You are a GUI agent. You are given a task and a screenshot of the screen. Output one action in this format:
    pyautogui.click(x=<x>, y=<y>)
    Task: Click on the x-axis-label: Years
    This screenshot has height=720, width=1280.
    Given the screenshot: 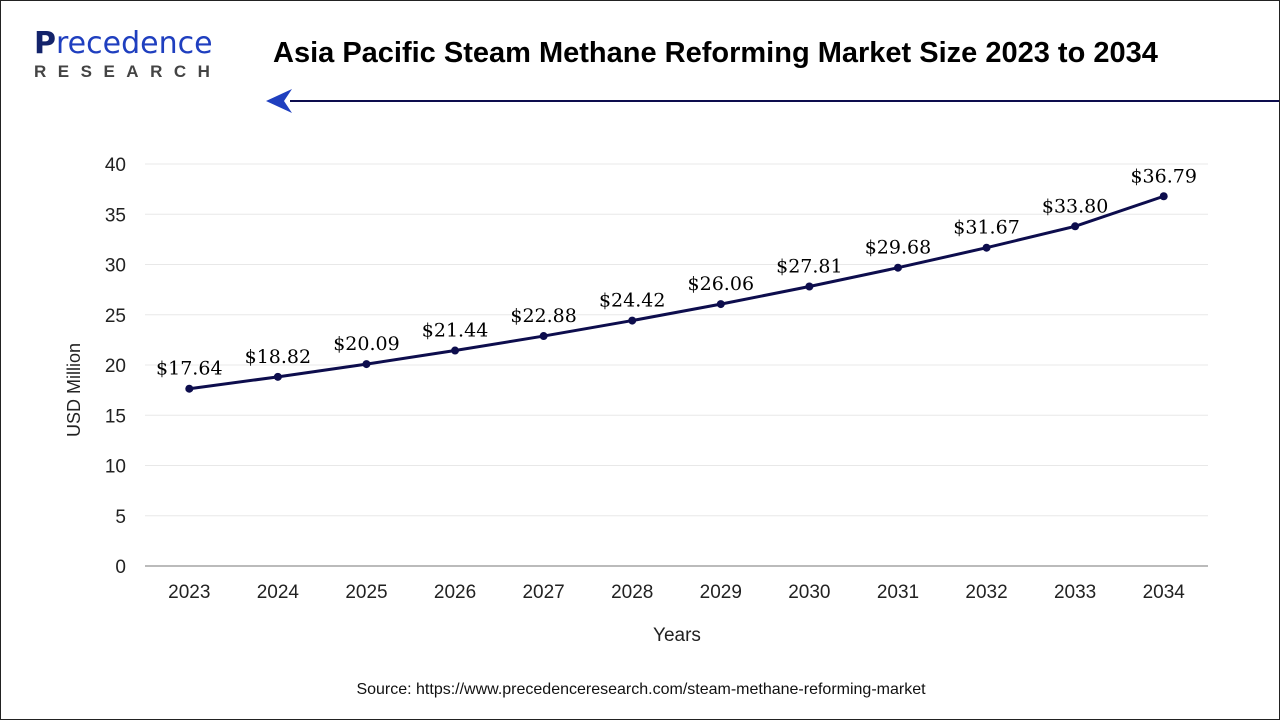 What is the action you would take?
    pyautogui.click(x=677, y=635)
    